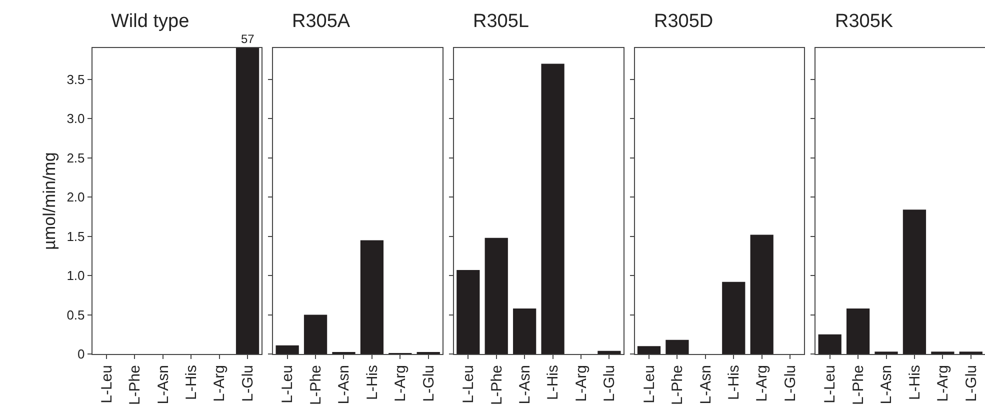  Describe the element at coordinates (864, 21) in the screenshot. I see `chart-title: R305K` at that location.